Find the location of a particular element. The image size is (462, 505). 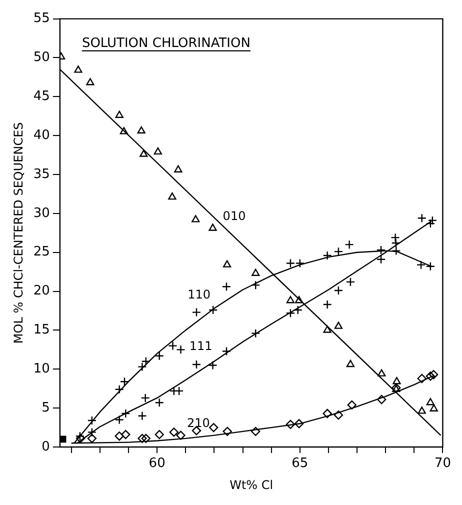

series-label: 010 is located at coordinates (234, 215).